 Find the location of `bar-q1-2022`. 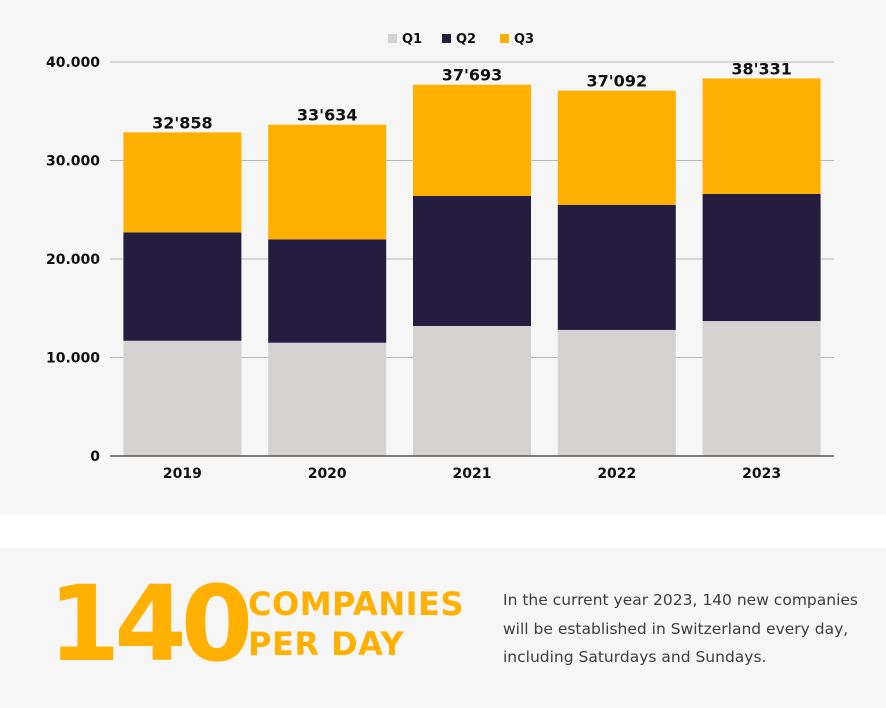

bar-q1-2022 is located at coordinates (616, 392).